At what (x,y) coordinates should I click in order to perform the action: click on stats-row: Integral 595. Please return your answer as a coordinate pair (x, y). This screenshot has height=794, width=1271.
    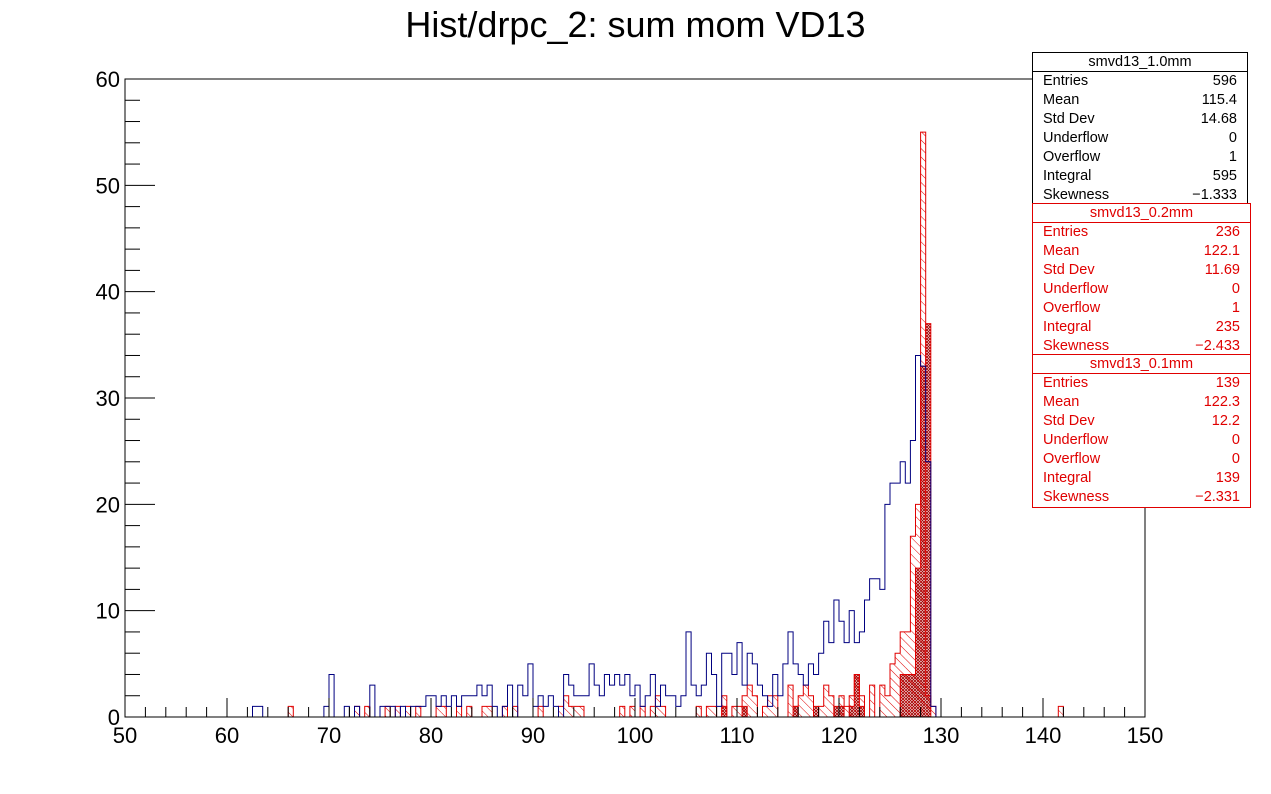
    Looking at the image, I should click on (1140, 176).